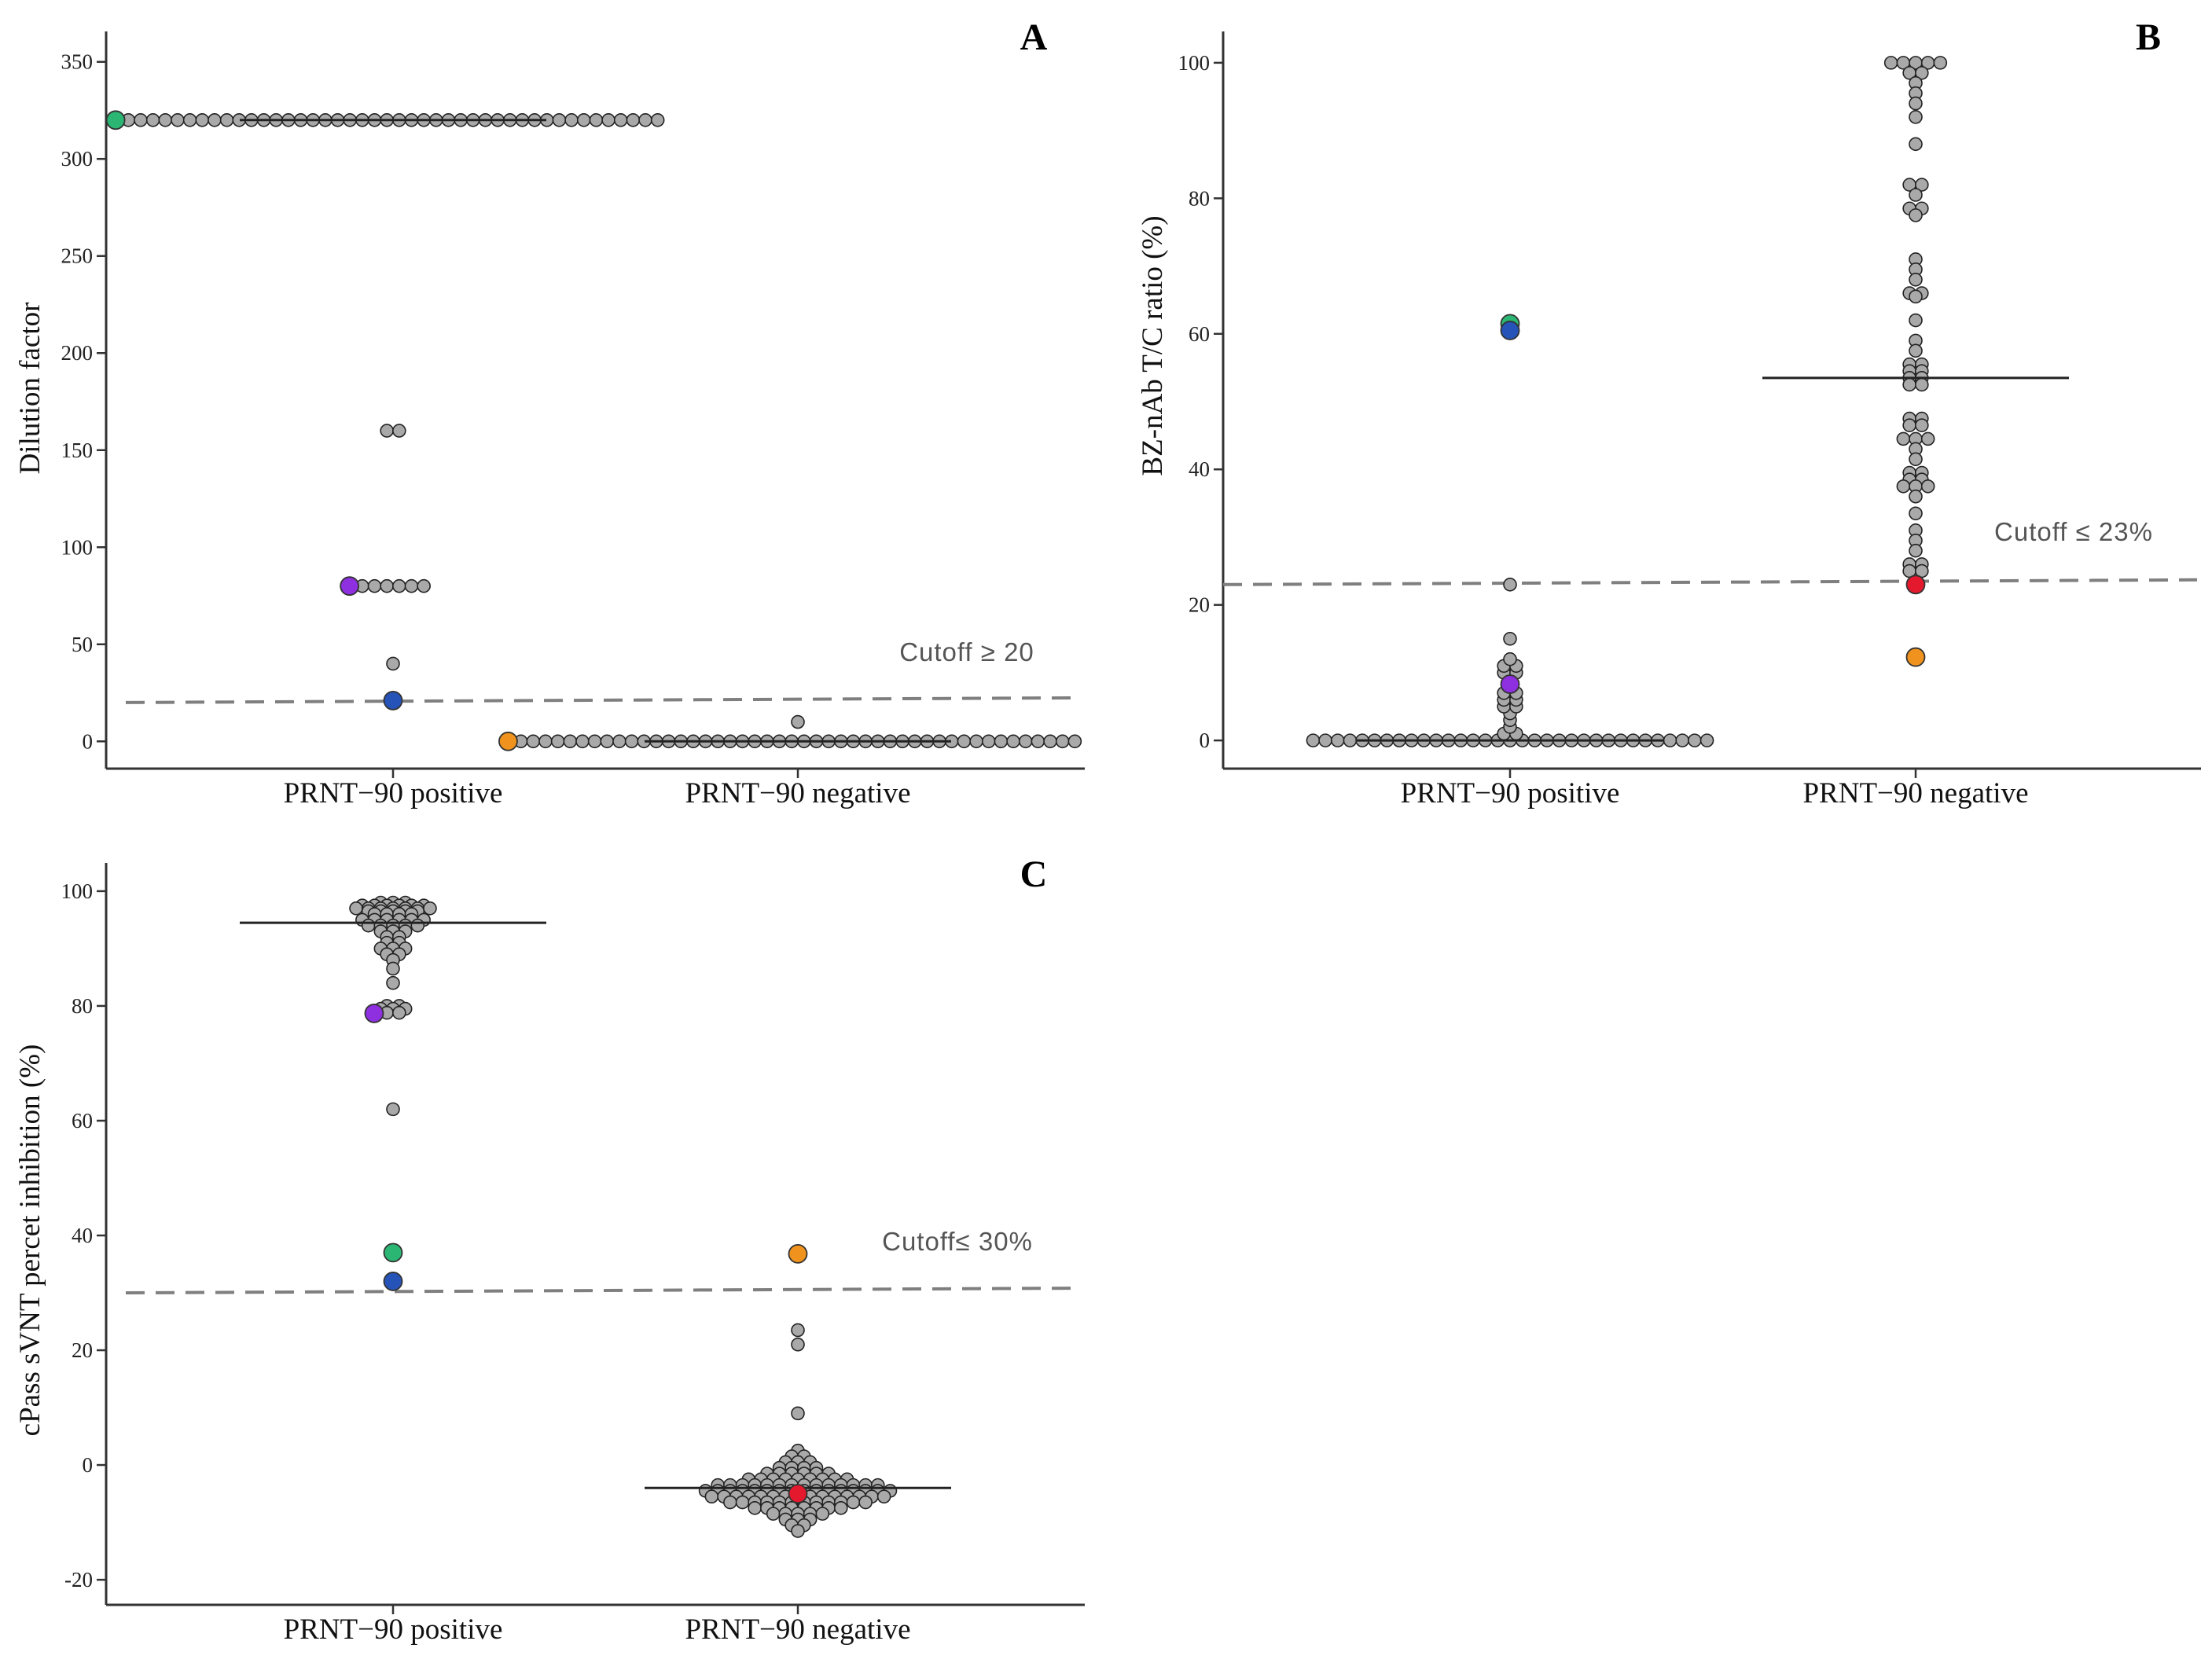  What do you see at coordinates (1199, 469) in the screenshot?
I see `panel-b-y-tick-label: 40` at bounding box center [1199, 469].